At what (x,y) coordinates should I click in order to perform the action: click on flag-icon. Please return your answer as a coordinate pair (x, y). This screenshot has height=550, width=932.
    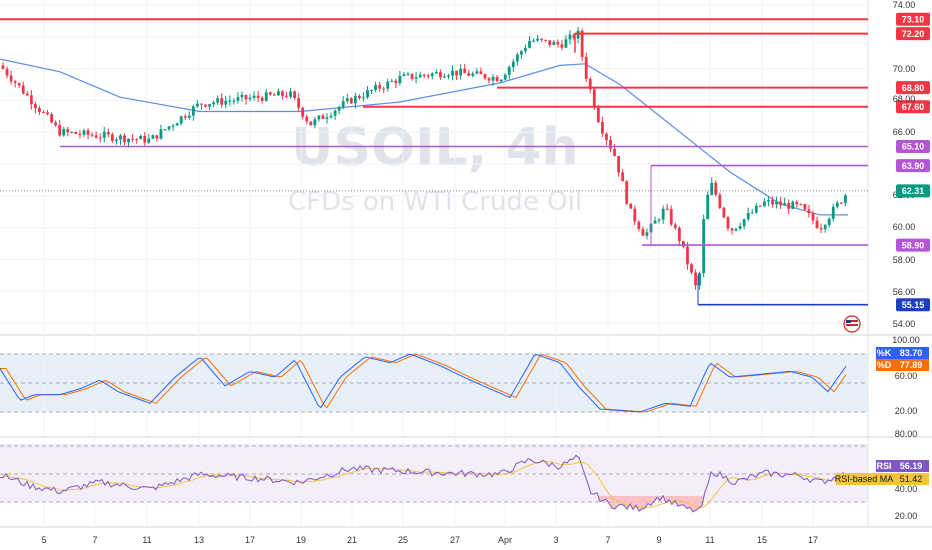
    Looking at the image, I should click on (852, 324).